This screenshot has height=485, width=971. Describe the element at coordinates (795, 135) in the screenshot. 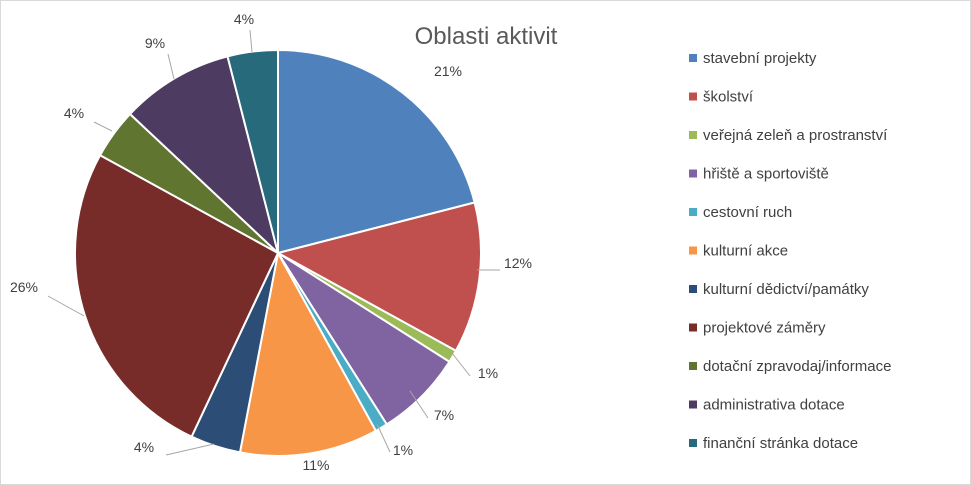

I see `legend-label: veřejná zeleň a prostranství` at that location.